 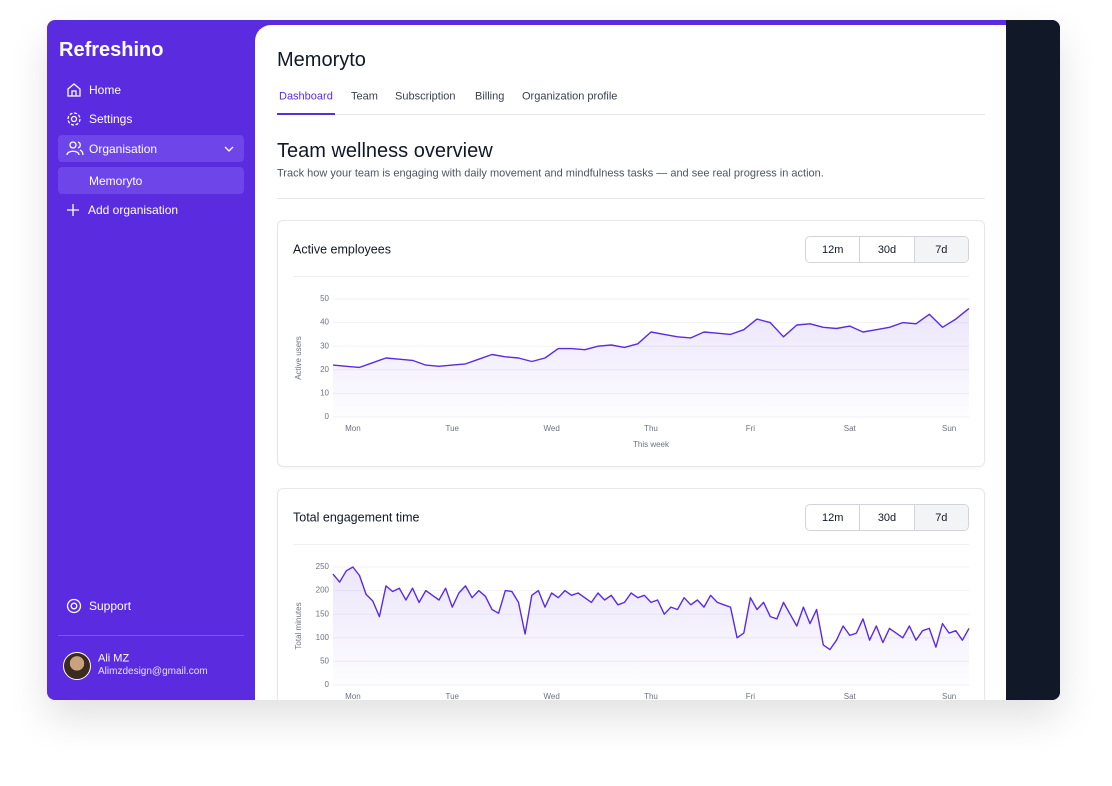 I want to click on support-icon, so click(x=74, y=606).